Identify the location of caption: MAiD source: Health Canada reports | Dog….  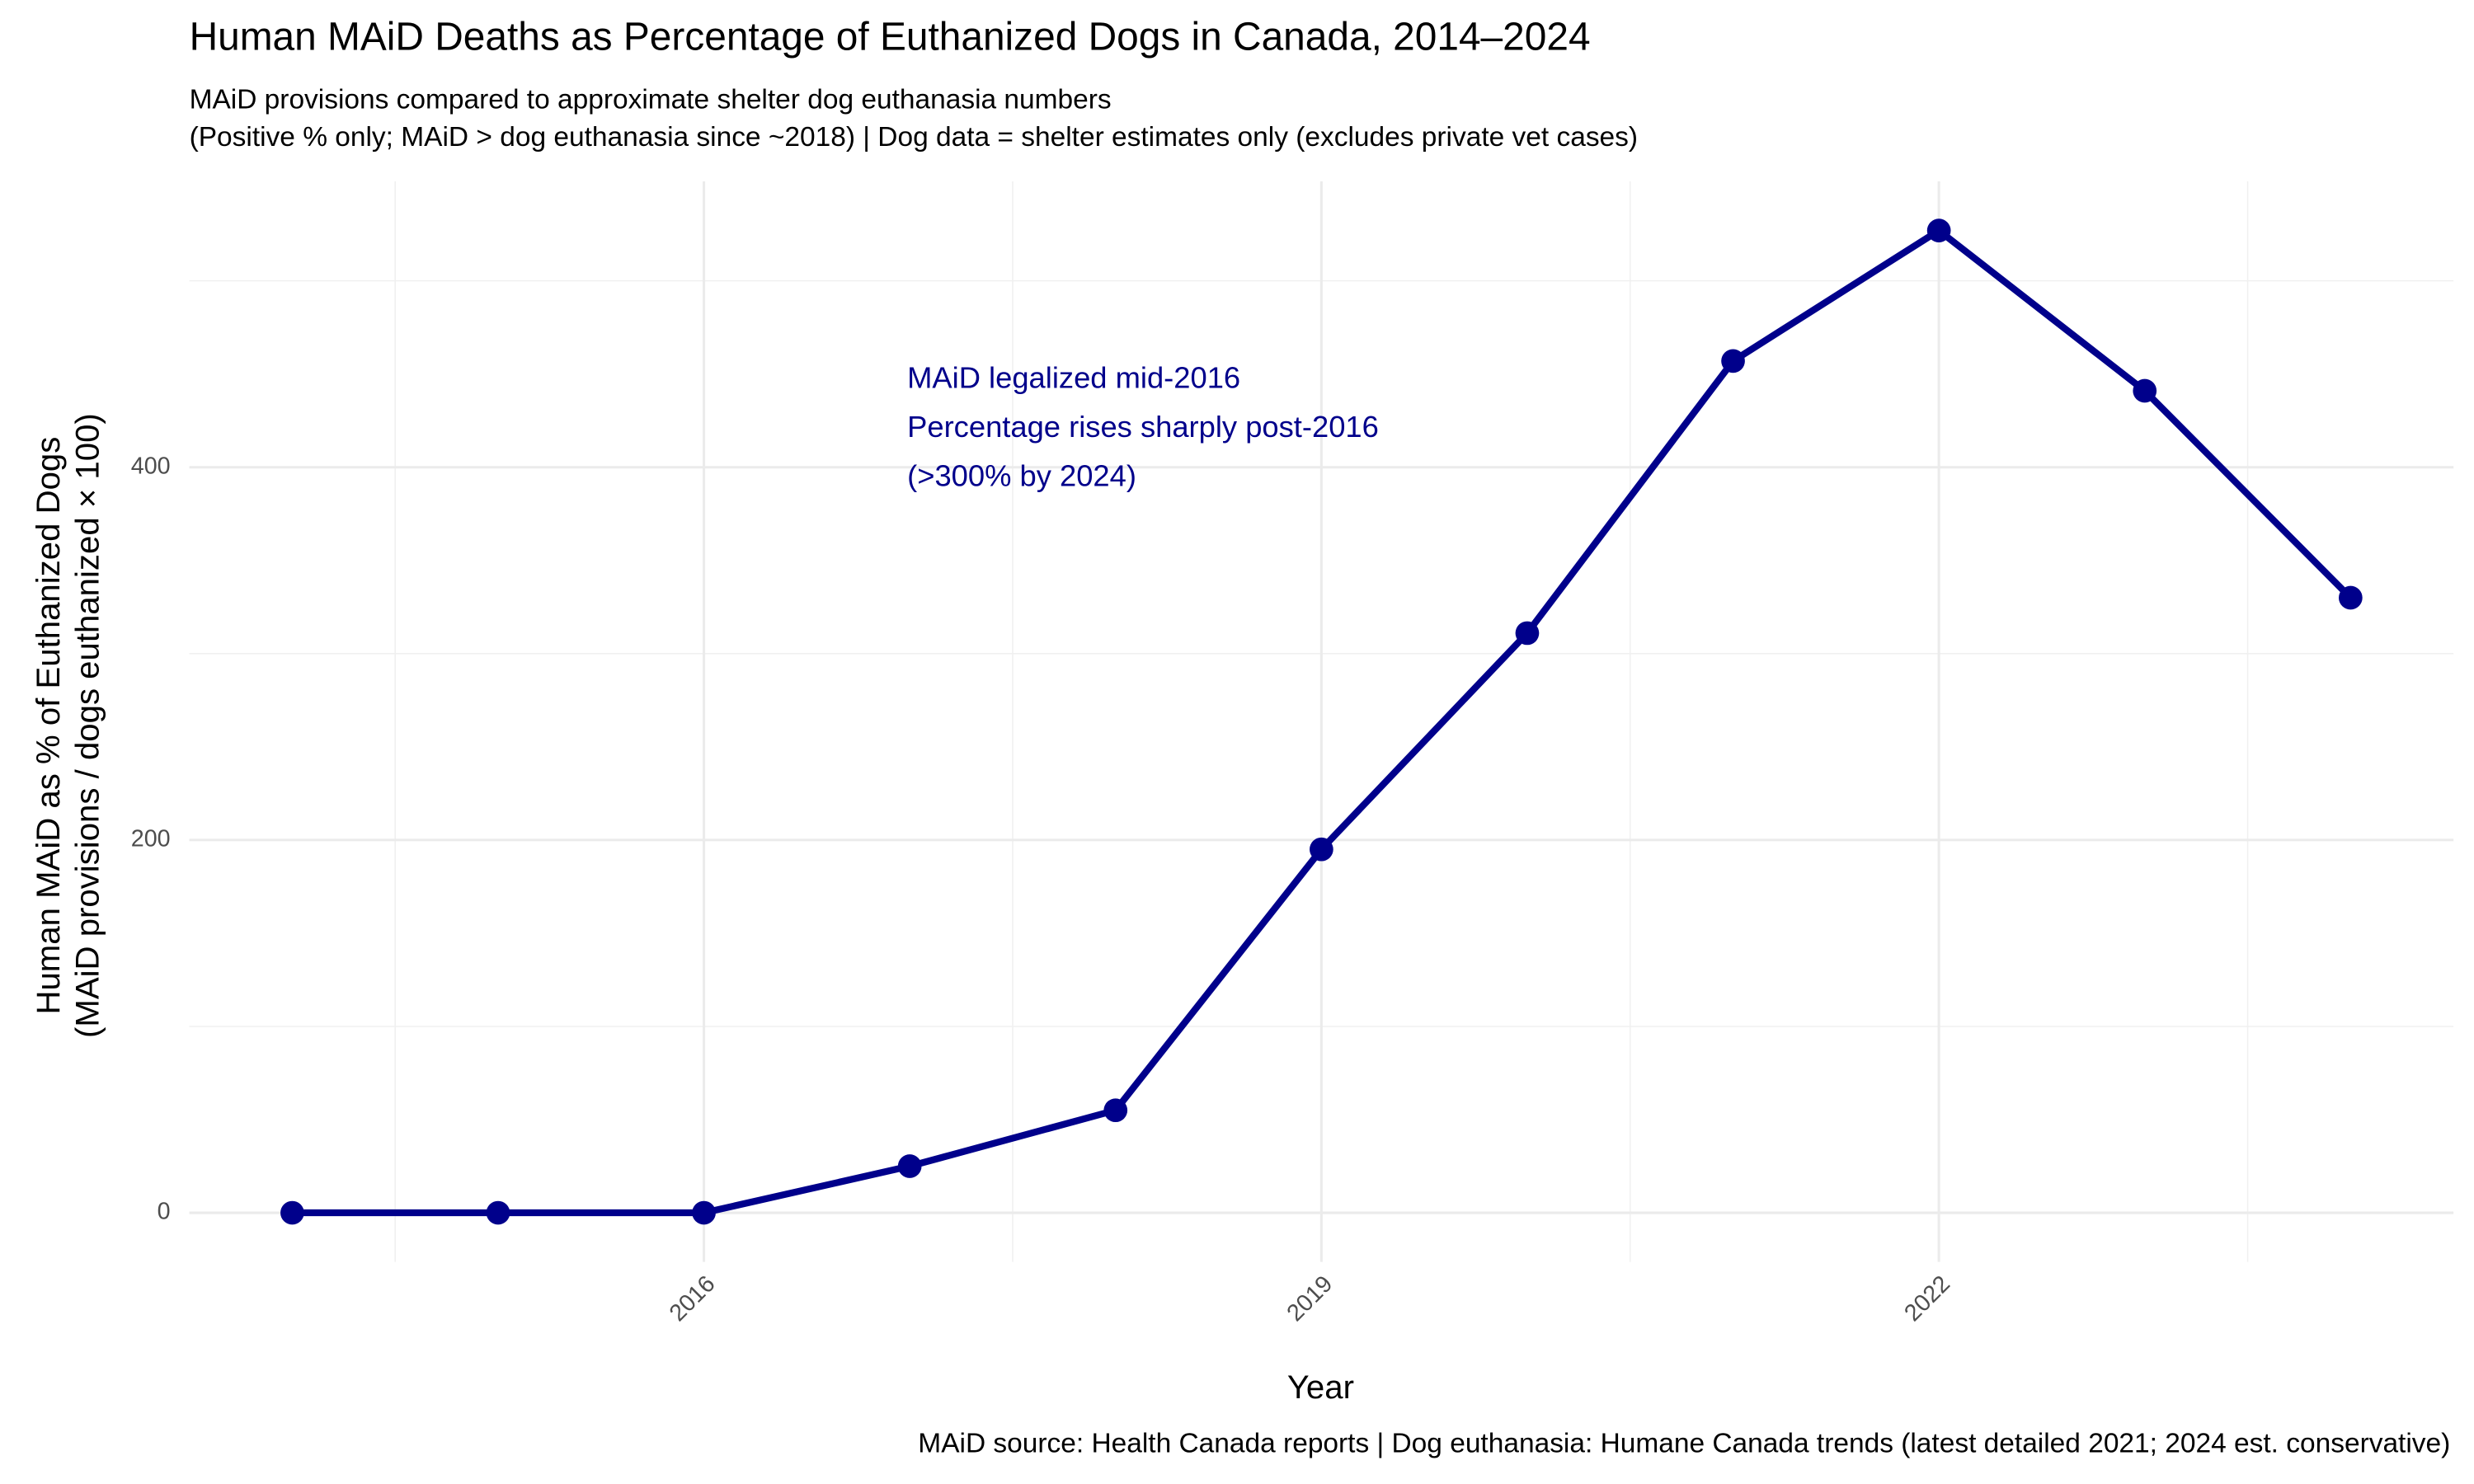
(1684, 1443).